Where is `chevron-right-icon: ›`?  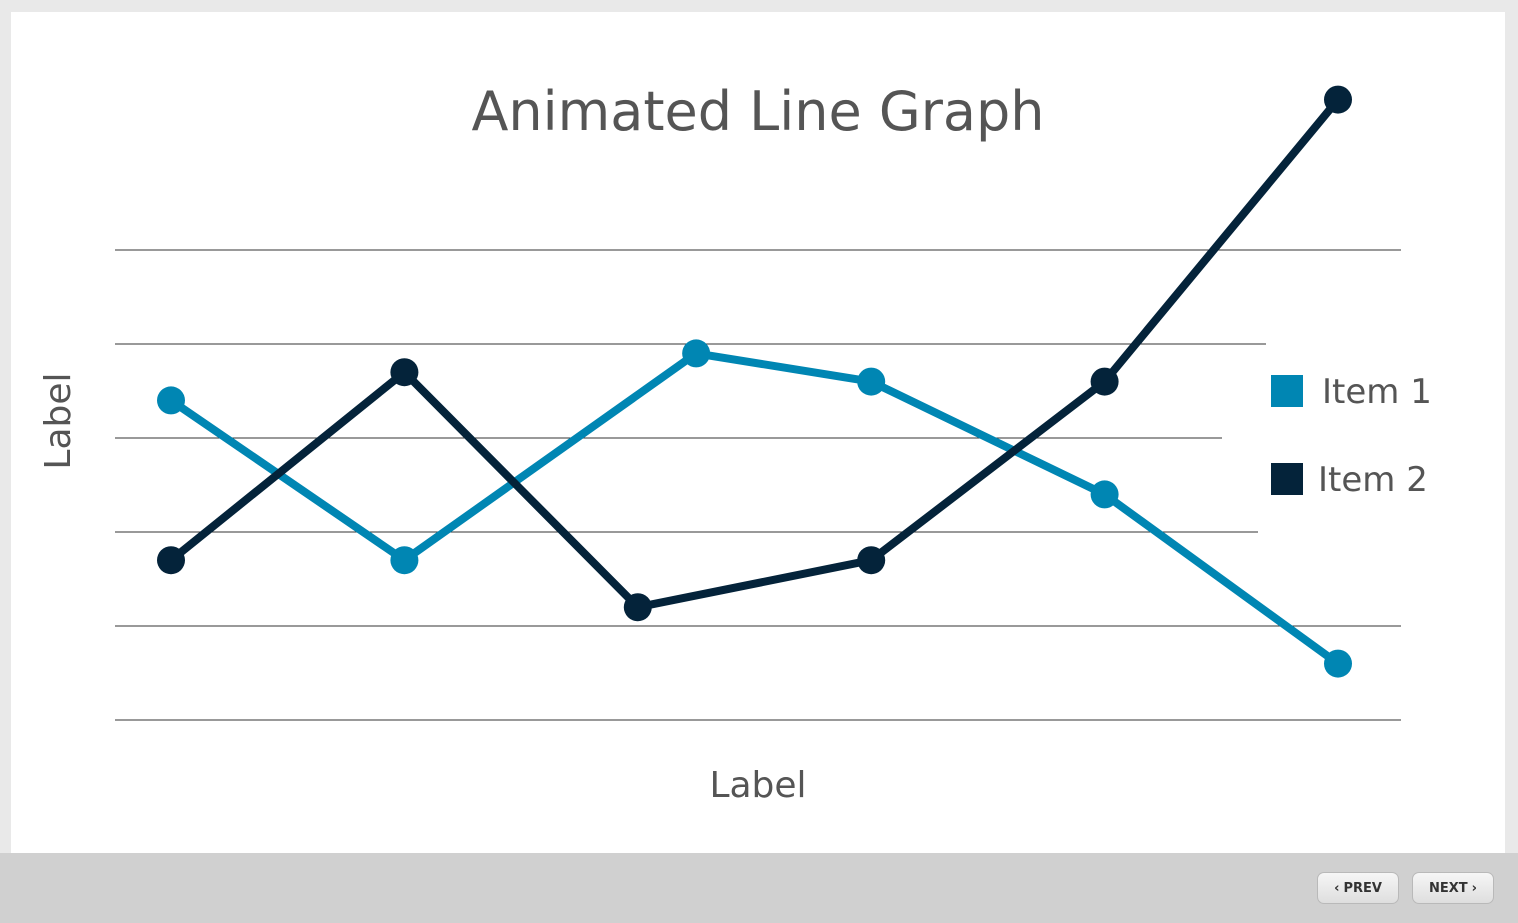
chevron-right-icon: › is located at coordinates (1474, 888).